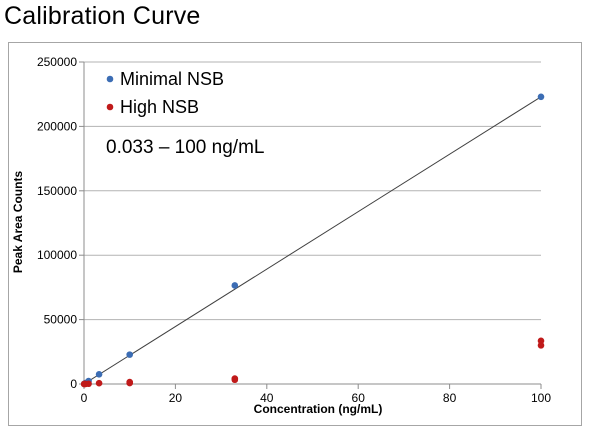 The width and height of the screenshot is (599, 437). Describe the element at coordinates (359, 398) in the screenshot. I see `x-tick-label: 60` at that location.